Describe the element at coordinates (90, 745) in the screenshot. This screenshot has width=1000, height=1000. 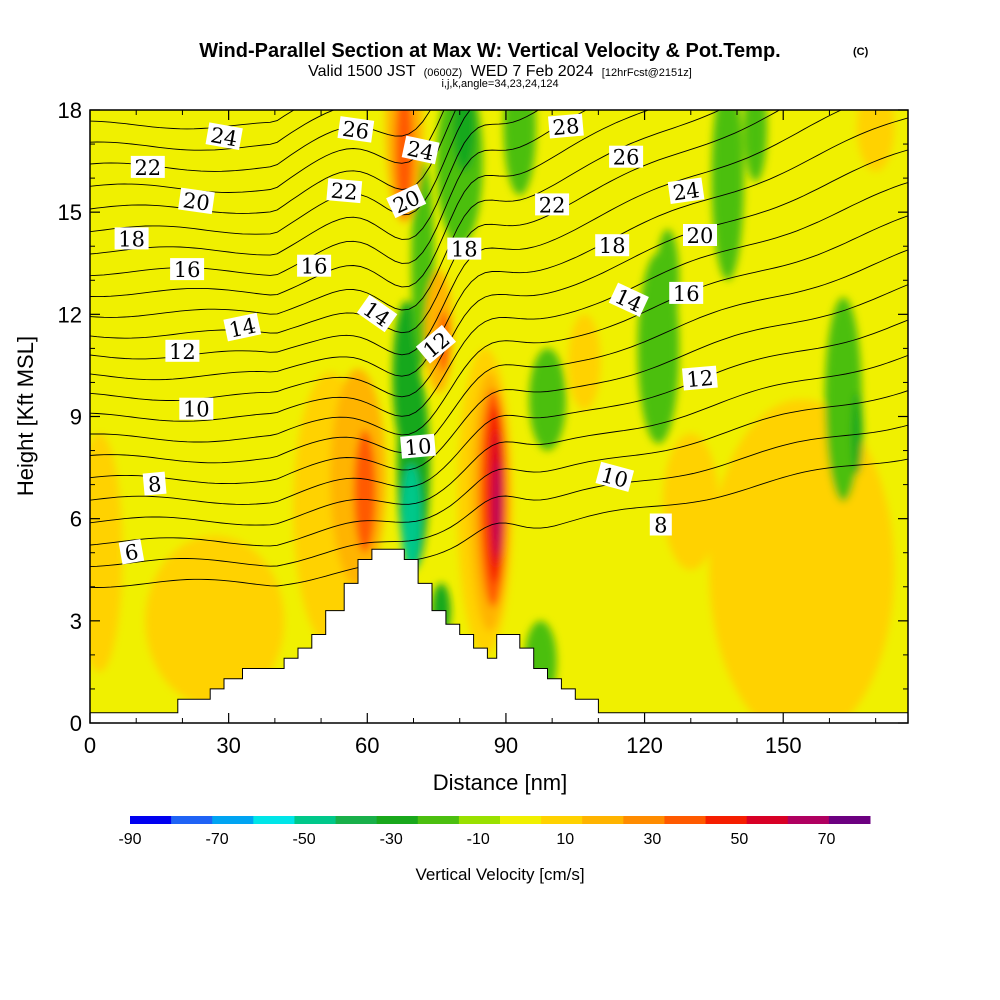
I see `x-tick-label: 0` at that location.